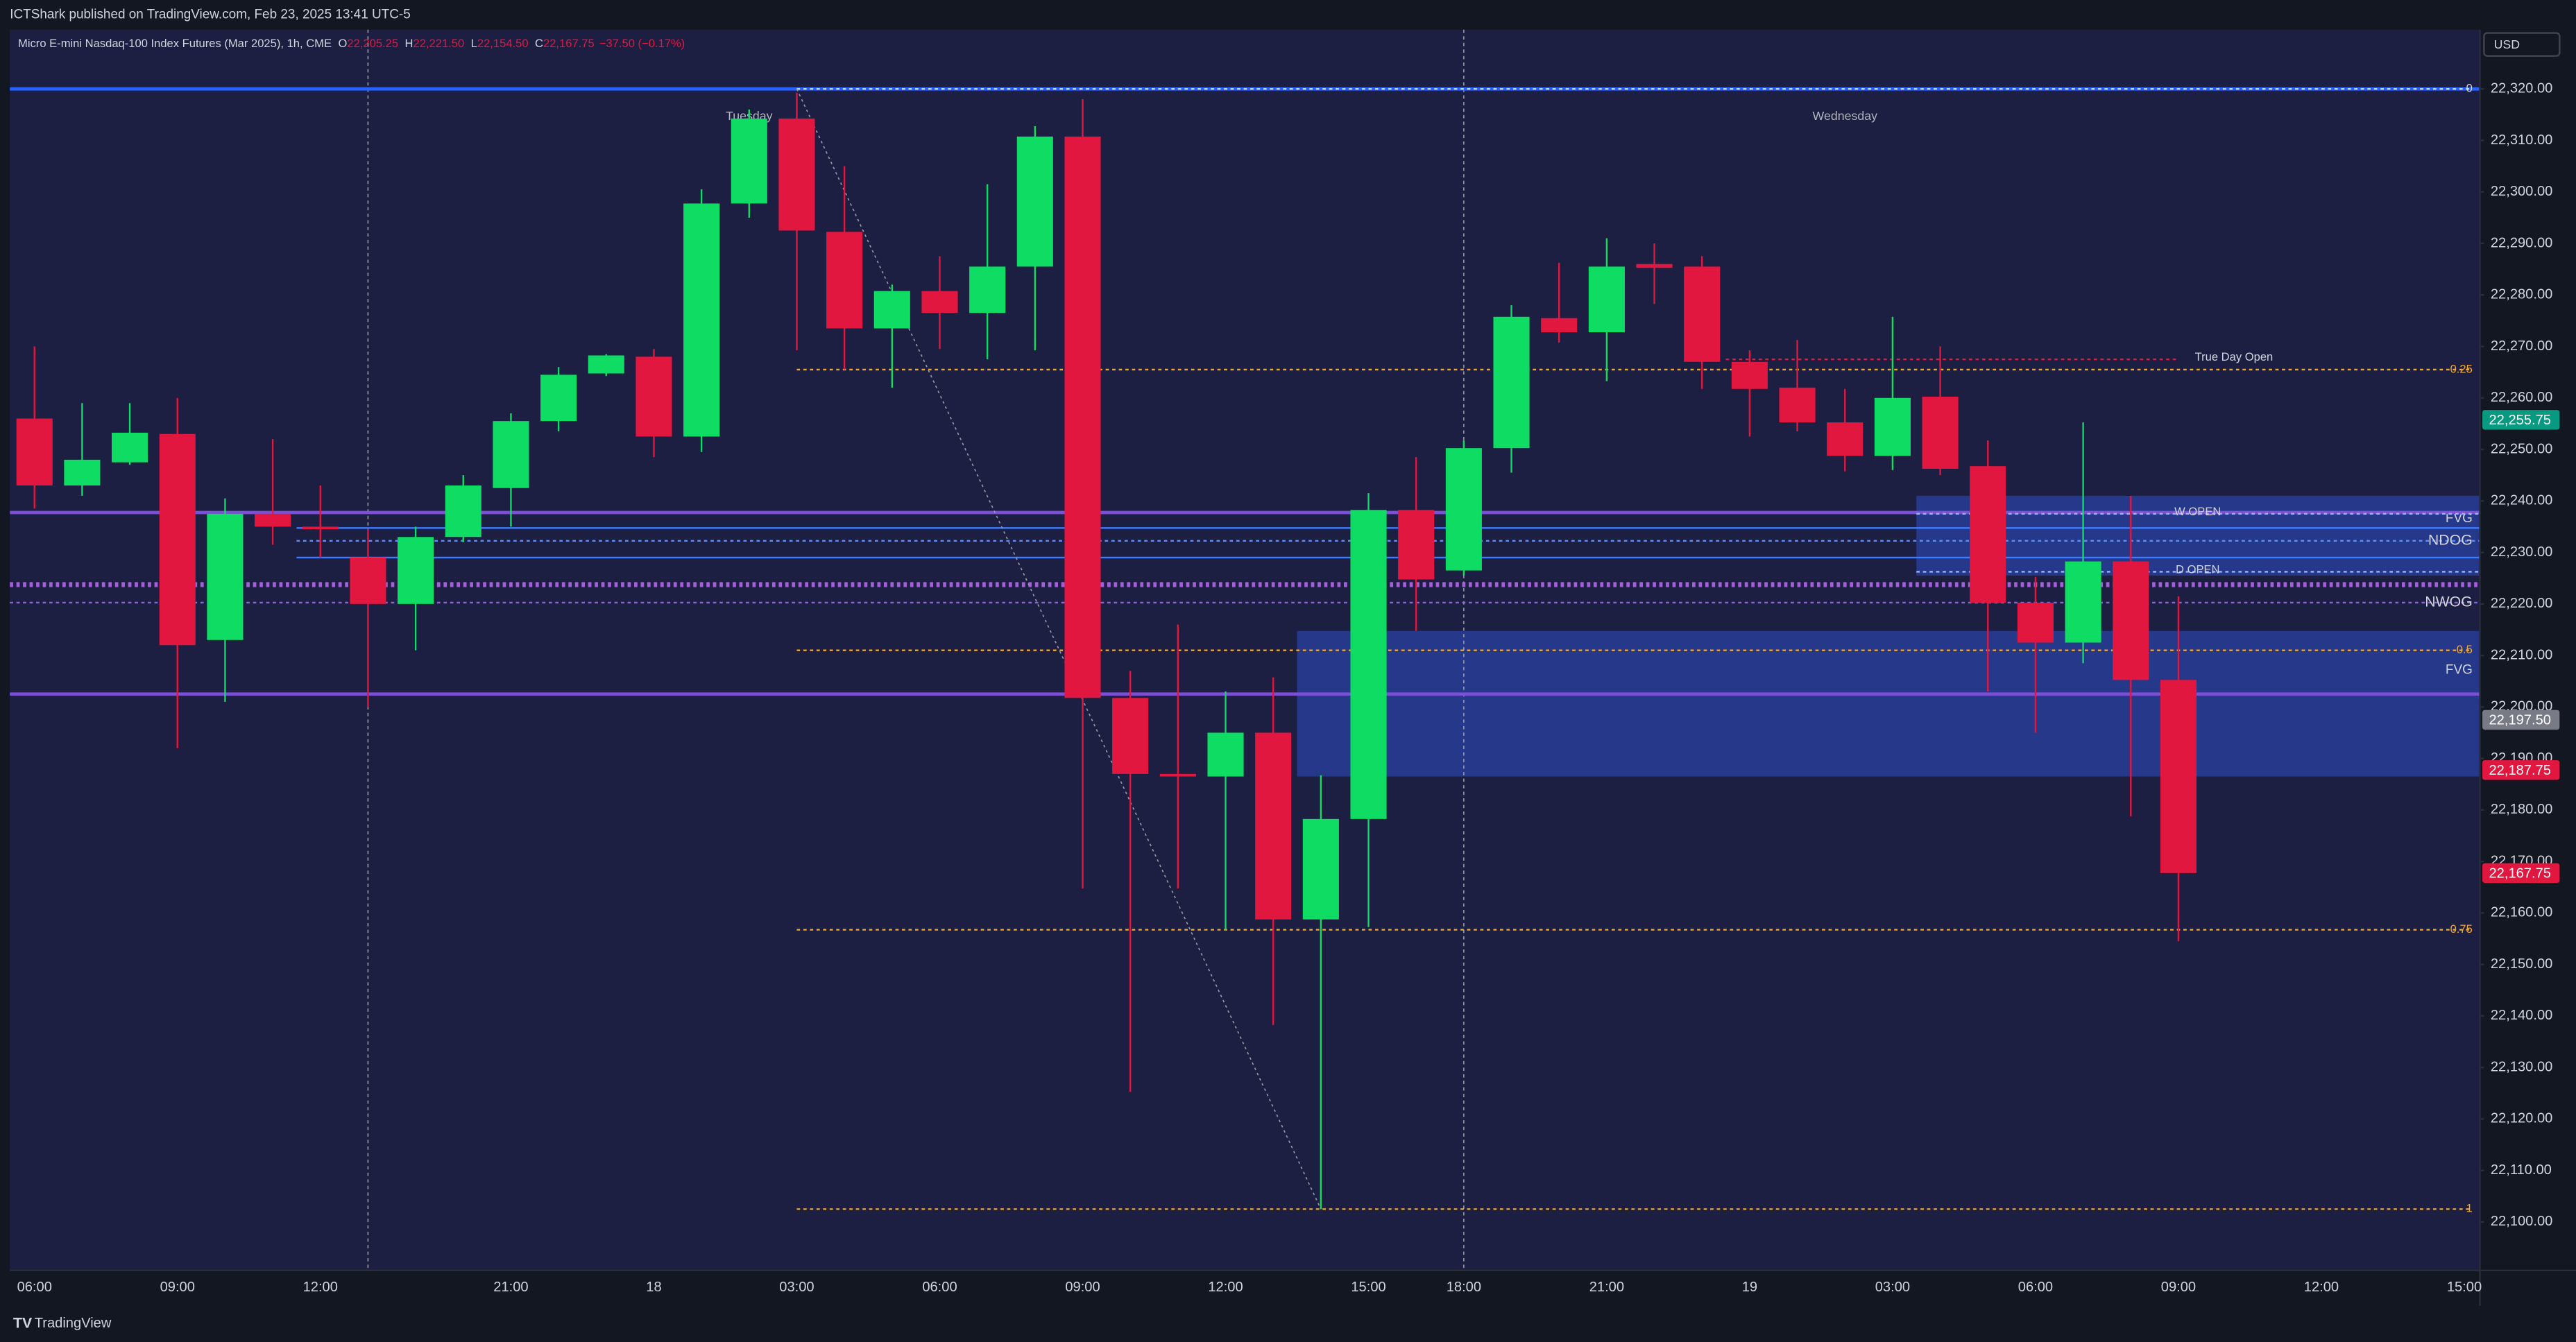  Describe the element at coordinates (2198, 569) in the screenshot. I see `level-label: D OPEN` at that location.